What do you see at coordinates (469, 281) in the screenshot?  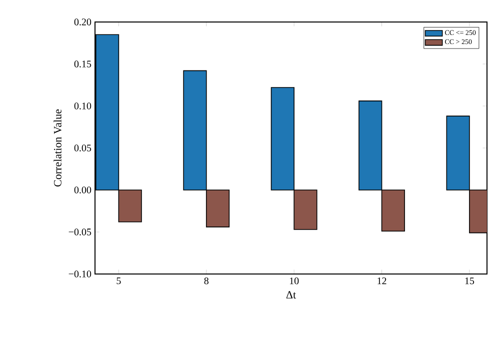 I see `x-tick-label: 15` at bounding box center [469, 281].